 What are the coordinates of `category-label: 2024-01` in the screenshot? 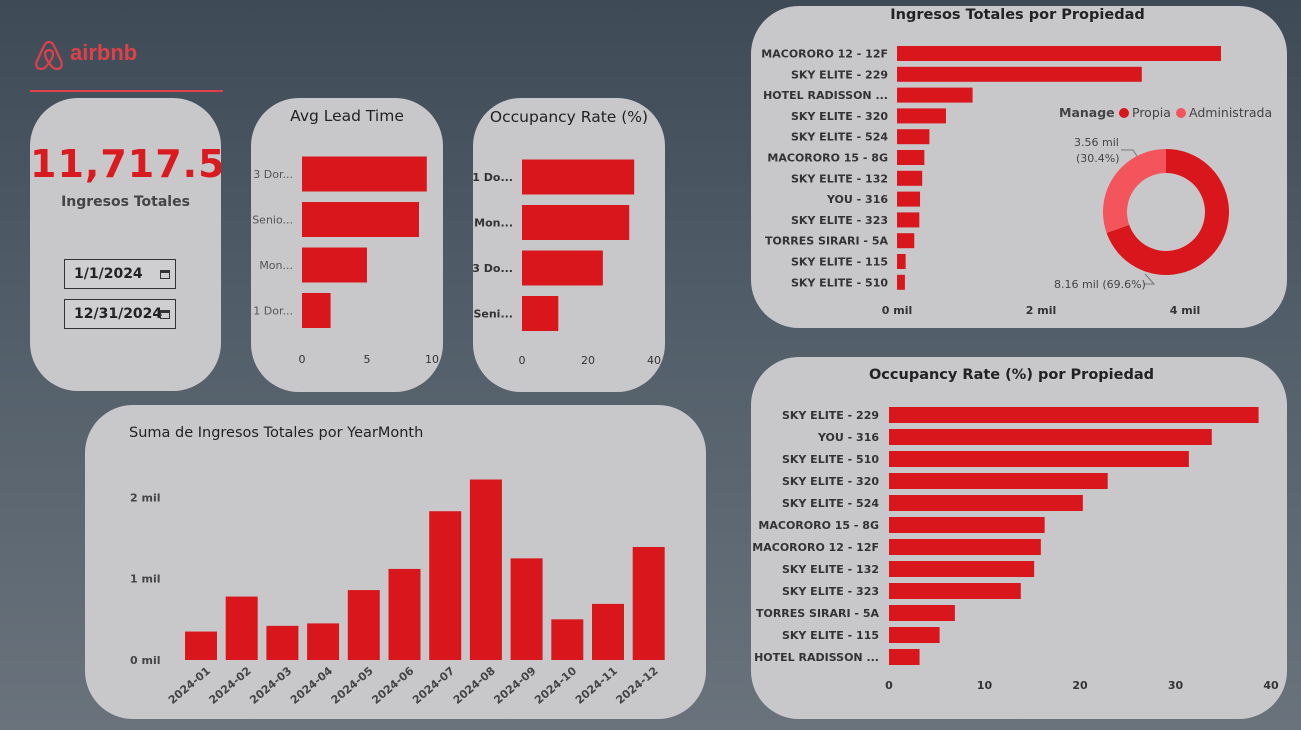 It's located at (189, 685).